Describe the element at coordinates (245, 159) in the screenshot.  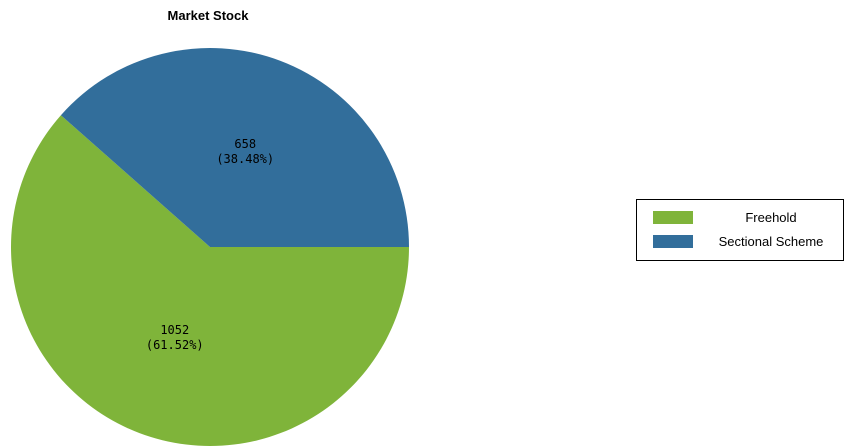
I see `data-label-percent-sectional-scheme: (38.48%)` at that location.